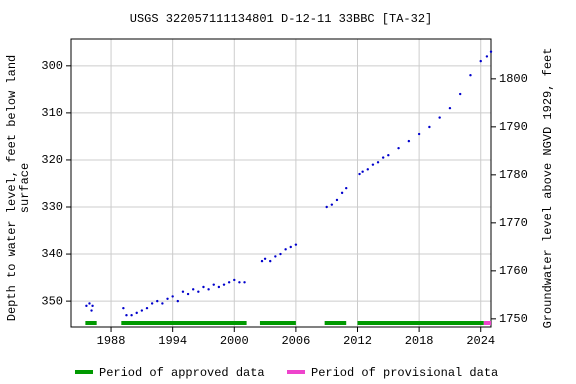 The image size is (576, 384). Describe the element at coordinates (357, 341) in the screenshot. I see `x-tick-label: 2012` at that location.